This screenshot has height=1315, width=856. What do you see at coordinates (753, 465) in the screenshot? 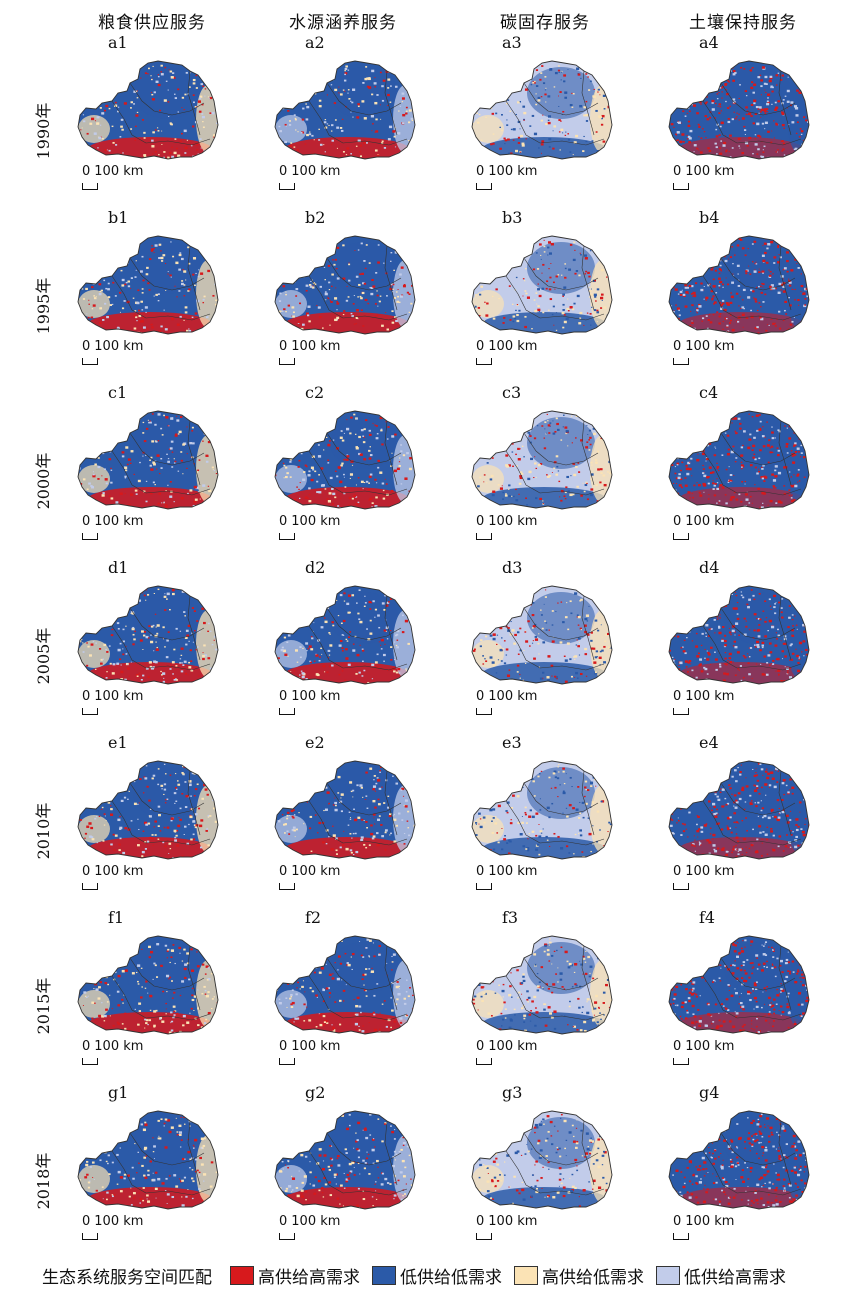
I see `map-panel: c4 0 100 km` at bounding box center [753, 465].